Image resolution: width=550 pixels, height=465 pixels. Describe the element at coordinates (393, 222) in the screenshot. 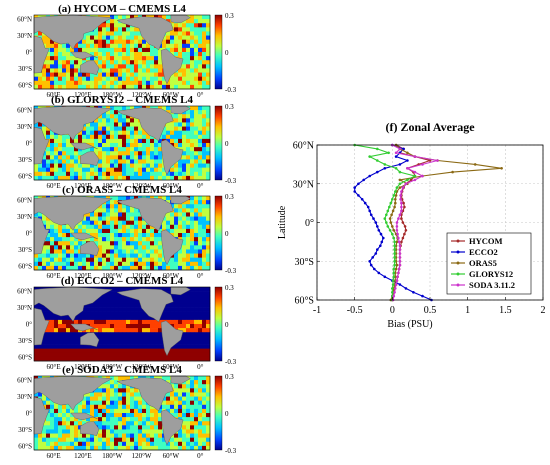

I see `series-ecco2` at that location.